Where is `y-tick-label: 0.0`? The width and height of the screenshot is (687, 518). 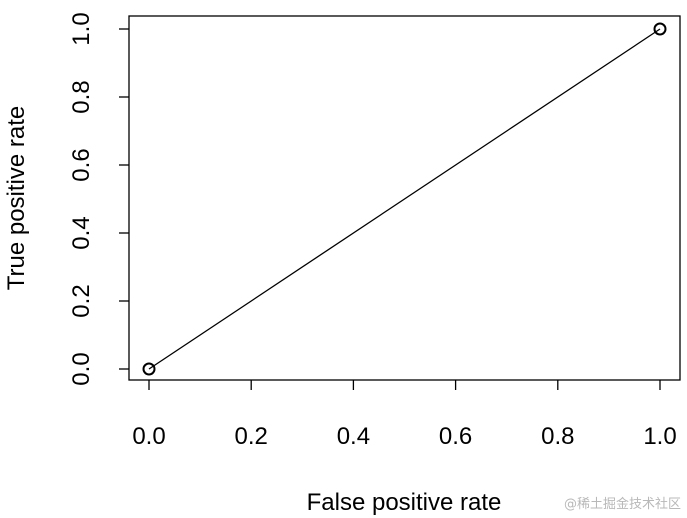
y-tick-label: 0.0 is located at coordinates (81, 368).